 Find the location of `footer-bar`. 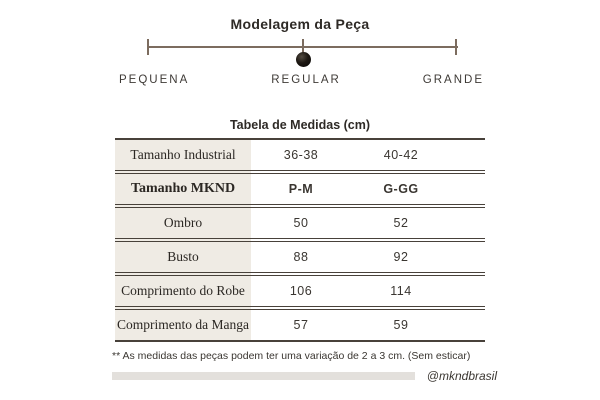

footer-bar is located at coordinates (263, 376).